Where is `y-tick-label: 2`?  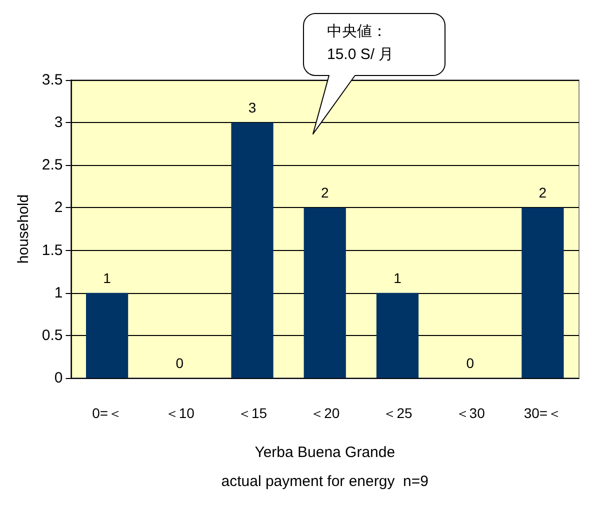
y-tick-label: 2 is located at coordinates (58, 207).